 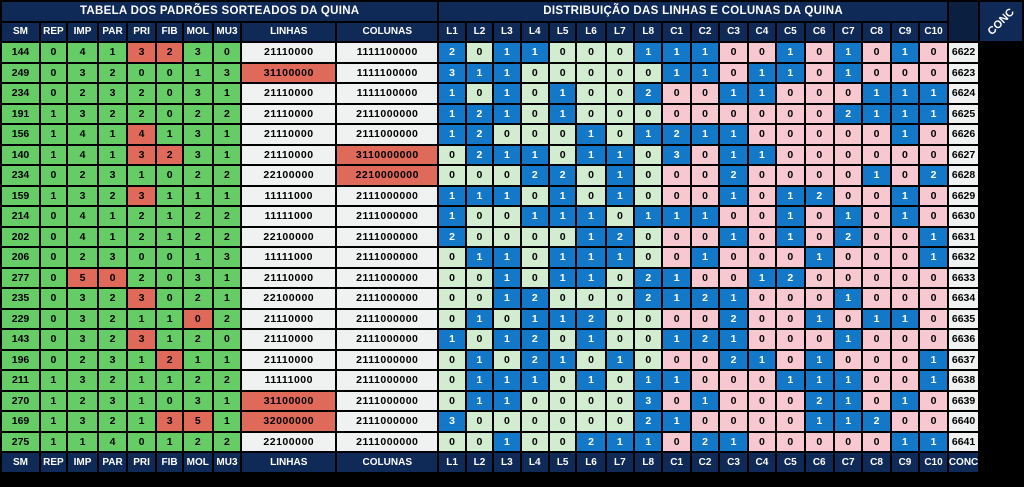 I want to click on mol-cell: 1, so click(x=197, y=195).